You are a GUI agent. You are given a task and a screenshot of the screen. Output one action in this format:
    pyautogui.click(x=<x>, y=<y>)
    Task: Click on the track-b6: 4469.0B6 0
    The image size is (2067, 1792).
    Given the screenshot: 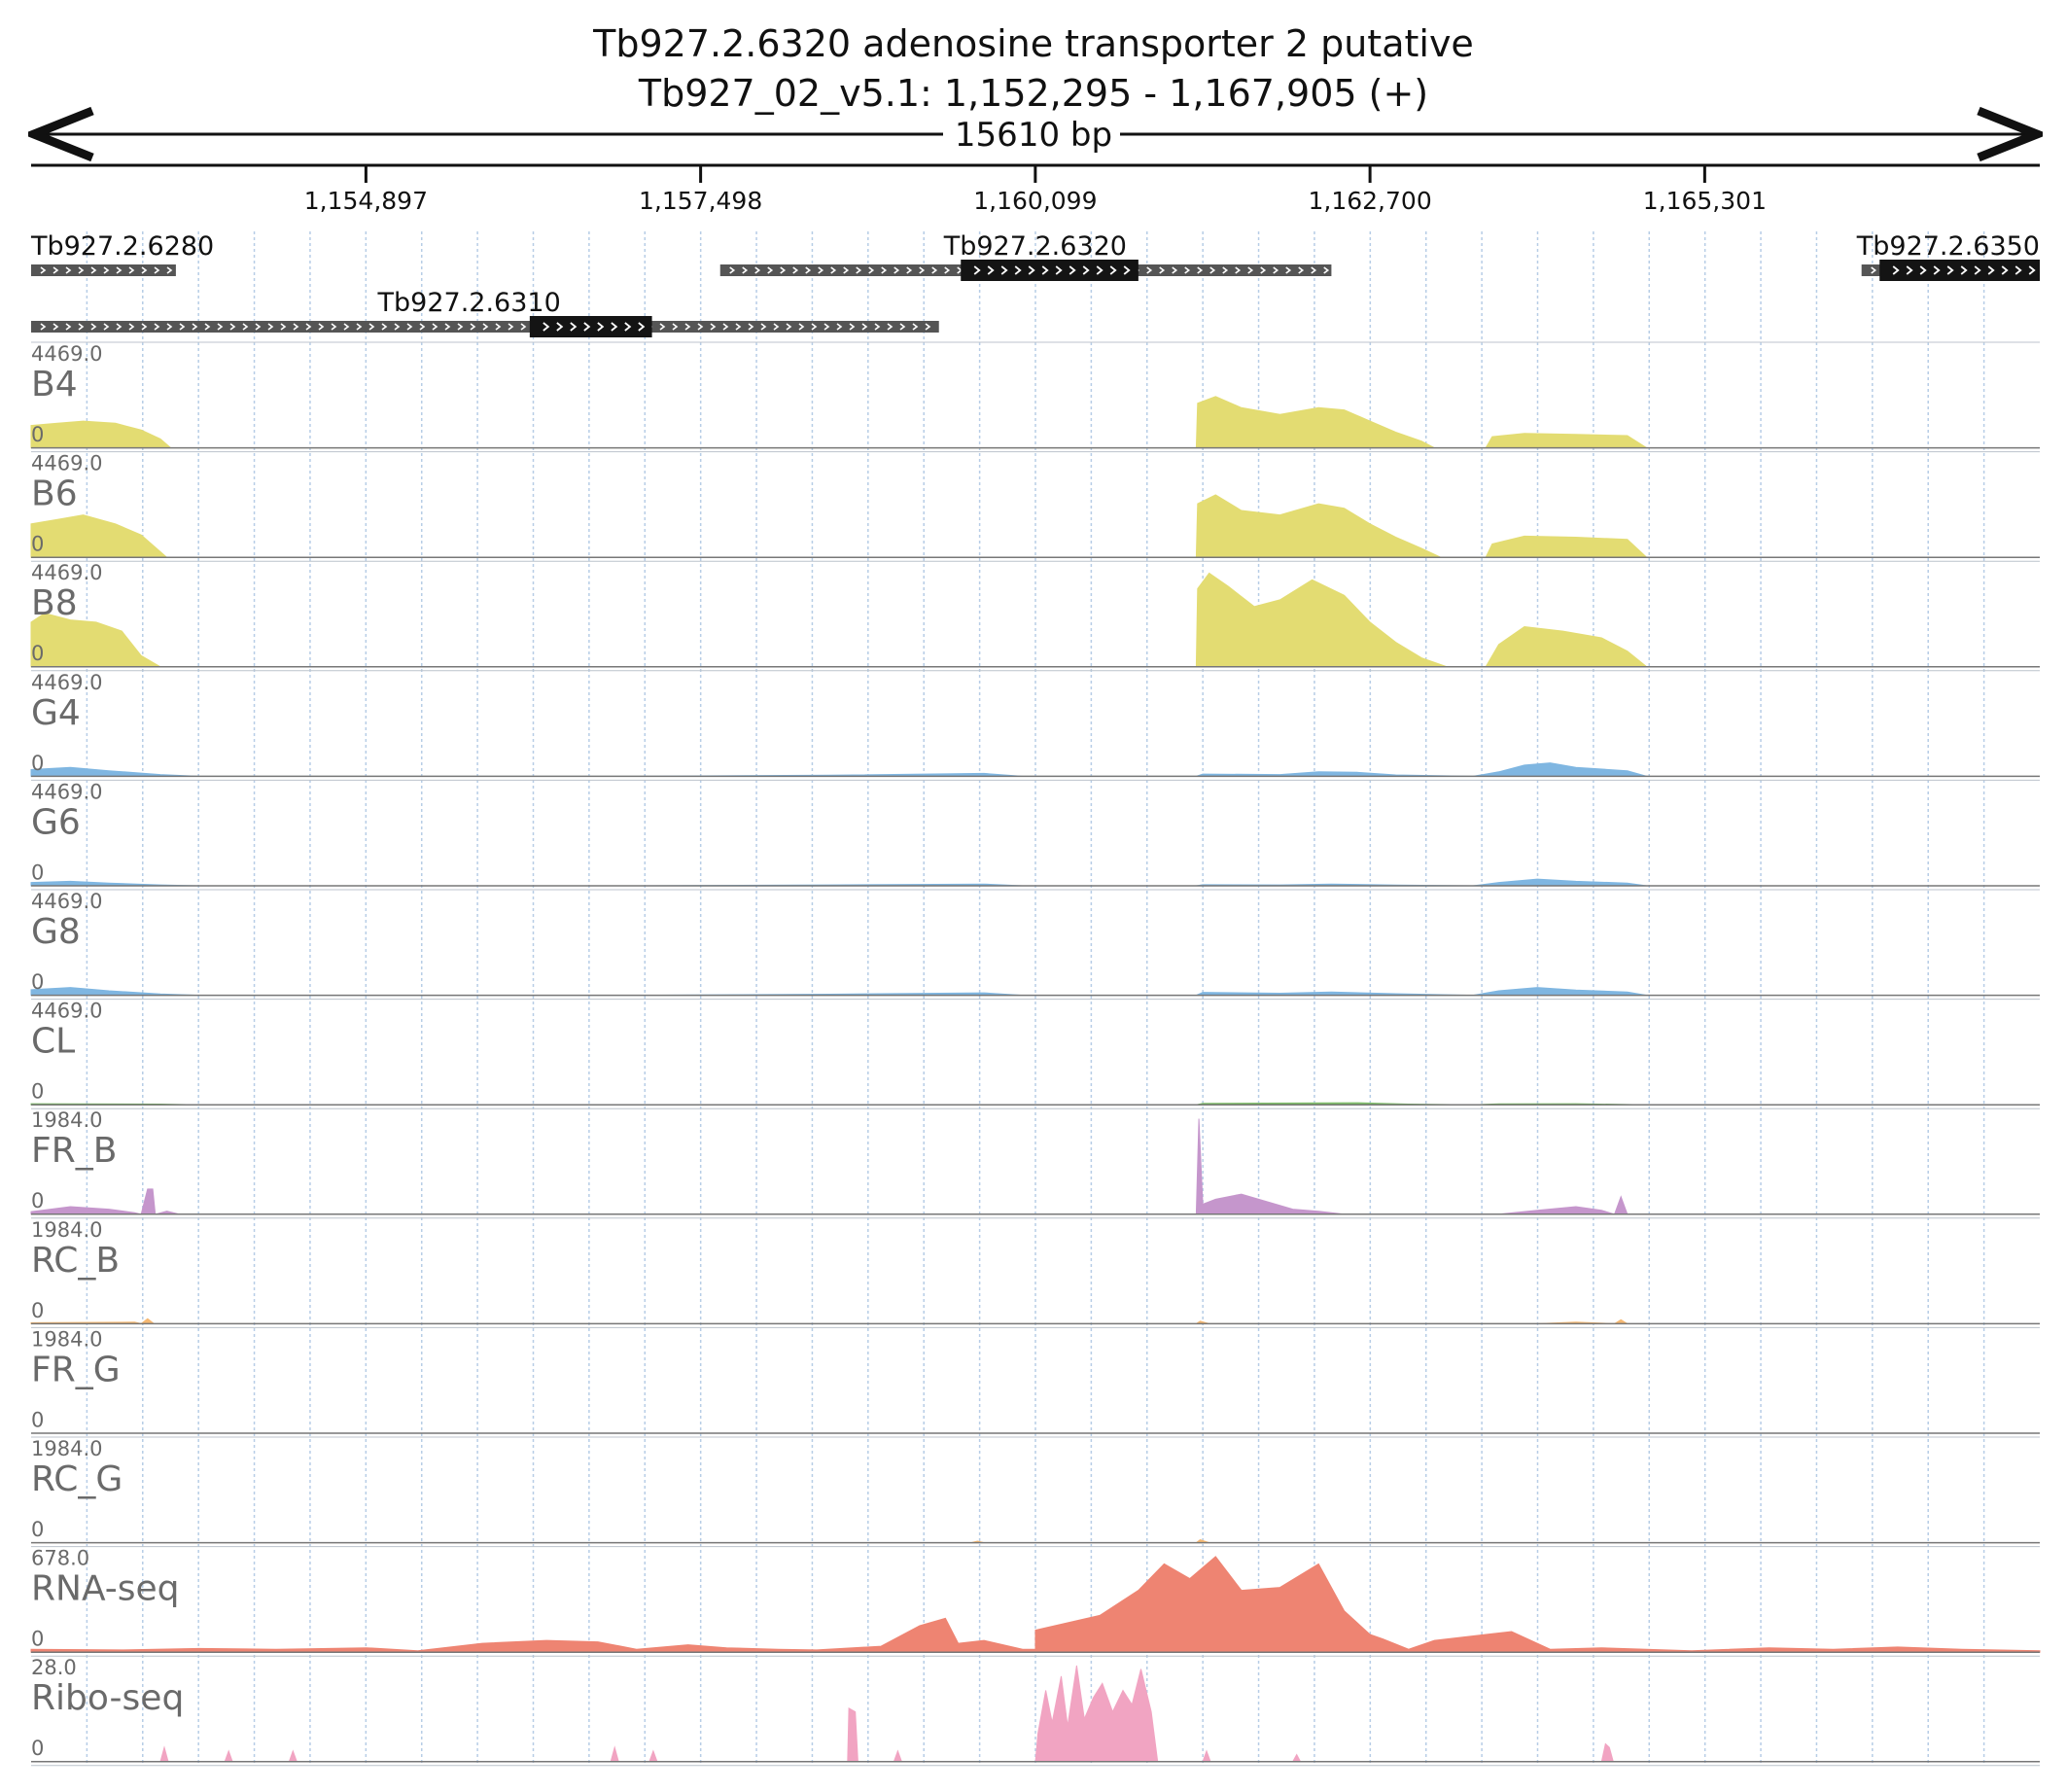 What is the action you would take?
    pyautogui.click(x=1035, y=504)
    